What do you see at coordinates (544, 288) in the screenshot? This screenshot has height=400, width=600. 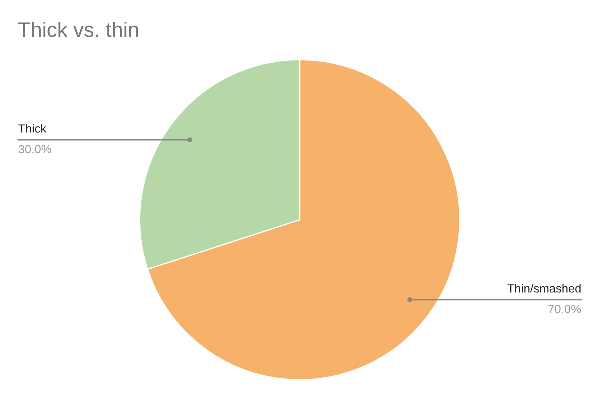 I see `slice-label: Thin/smashed` at bounding box center [544, 288].